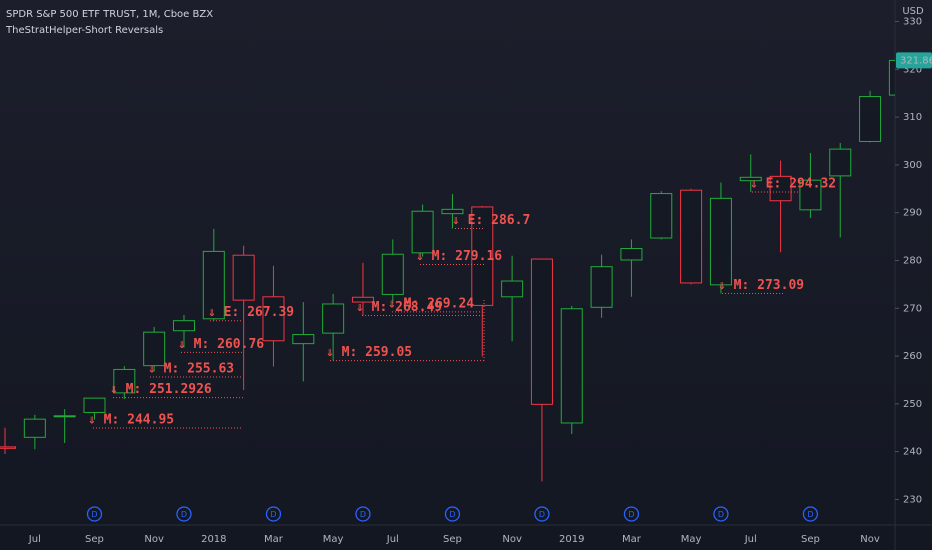 The height and width of the screenshot is (550, 932). What do you see at coordinates (84, 30) in the screenshot?
I see `indicator-name: TheStratHelper-Short Reversals` at bounding box center [84, 30].